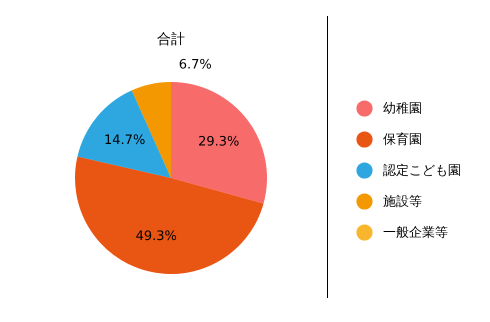 Image resolution: width=490 pixels, height=322 pixels. What do you see at coordinates (125, 140) in the screenshot?
I see `data-label: 14.7%` at bounding box center [125, 140].